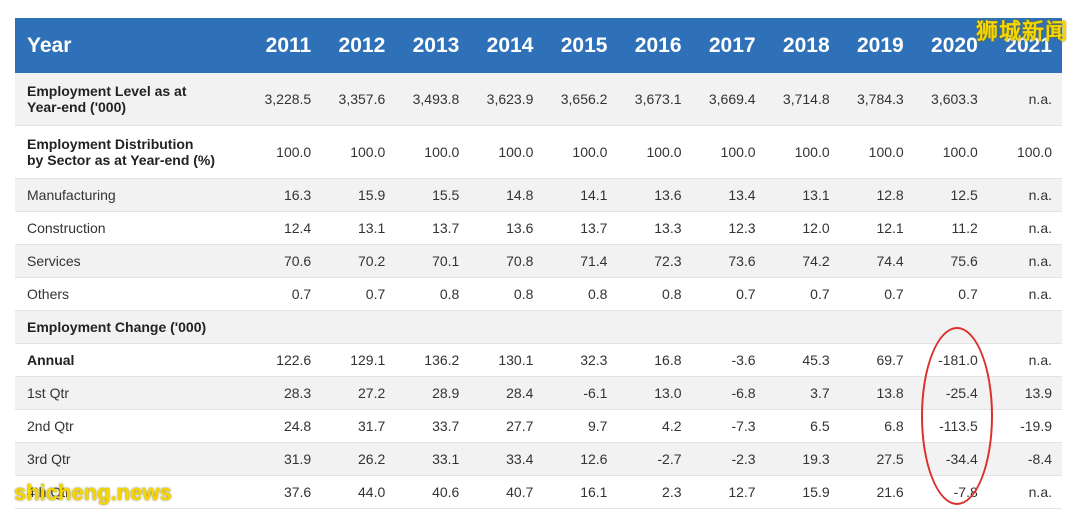 The image size is (1080, 513). Describe the element at coordinates (131, 459) in the screenshot. I see `row-label: 3rd Qtr` at that location.